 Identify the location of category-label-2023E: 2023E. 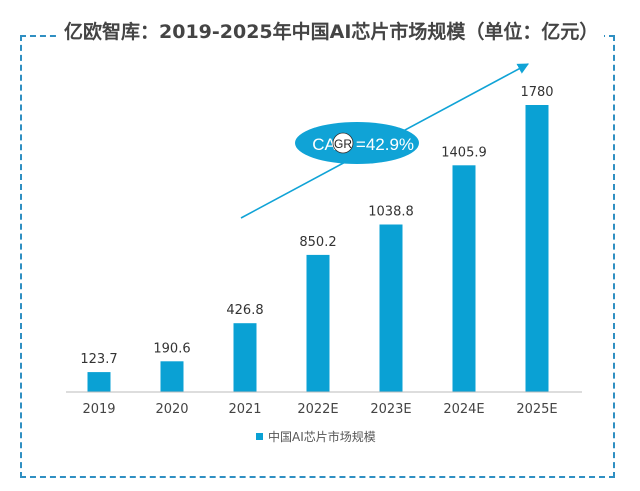
(390, 409).